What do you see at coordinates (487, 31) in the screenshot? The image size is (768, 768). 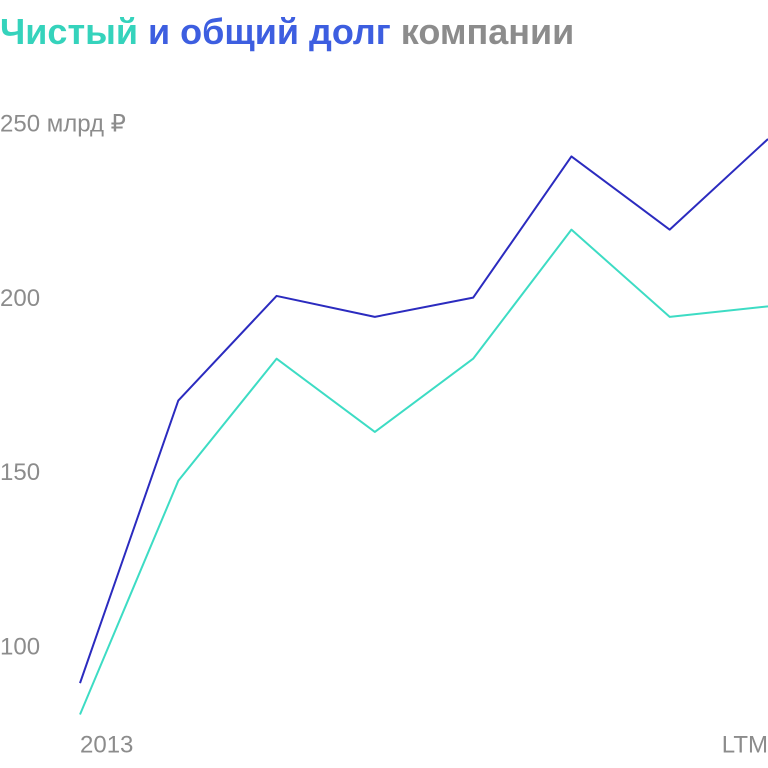 I see `title-part: компании` at bounding box center [487, 31].